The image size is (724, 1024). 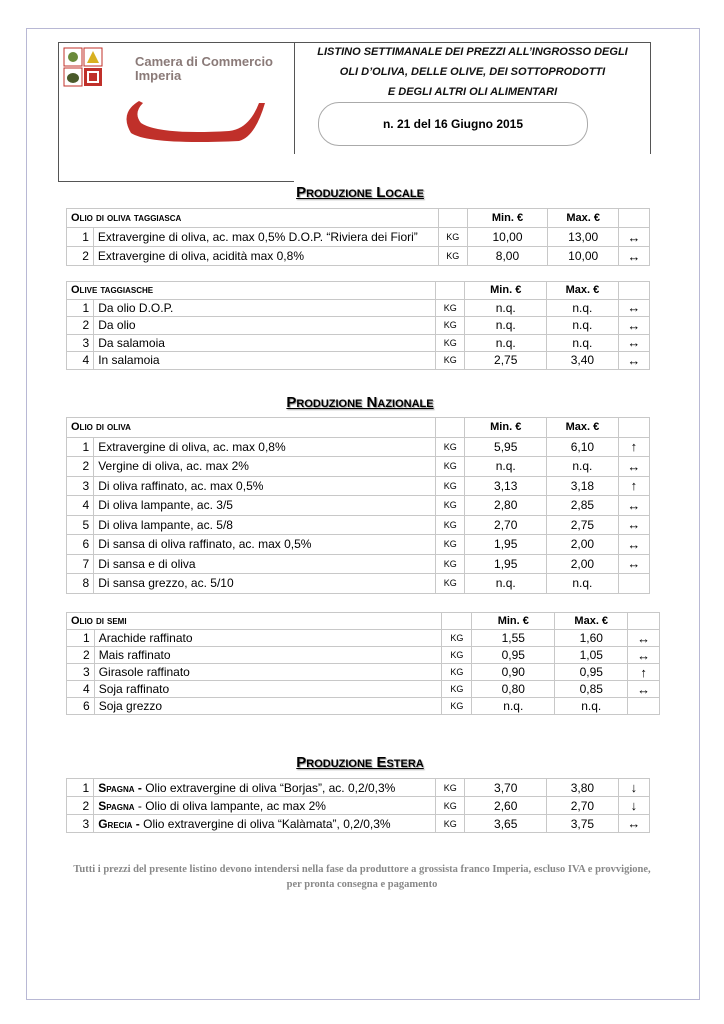 What do you see at coordinates (80, 706) in the screenshot?
I see `row-number: 6` at bounding box center [80, 706].